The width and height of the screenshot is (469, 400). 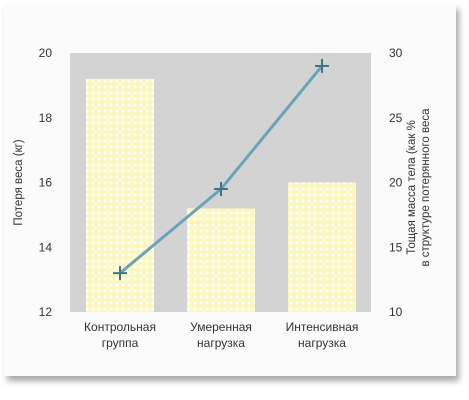 What do you see at coordinates (120, 327) in the screenshot?
I see `x-tick-label: Контрольная` at bounding box center [120, 327].